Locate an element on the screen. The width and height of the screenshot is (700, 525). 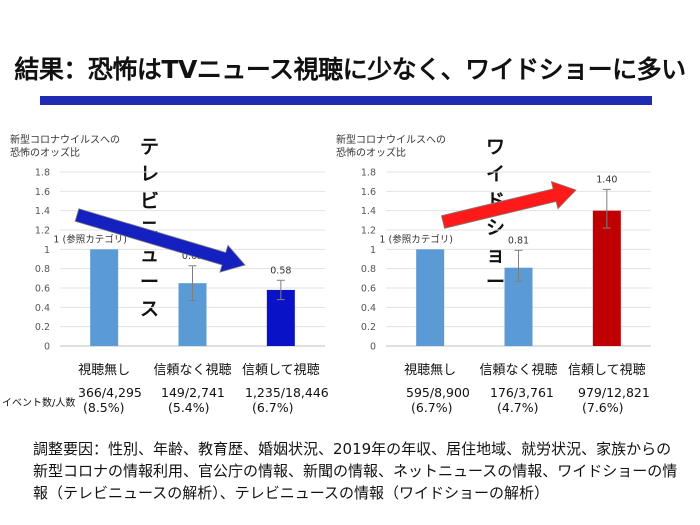
events-label: イベント数/人数 is located at coordinates (39, 403).